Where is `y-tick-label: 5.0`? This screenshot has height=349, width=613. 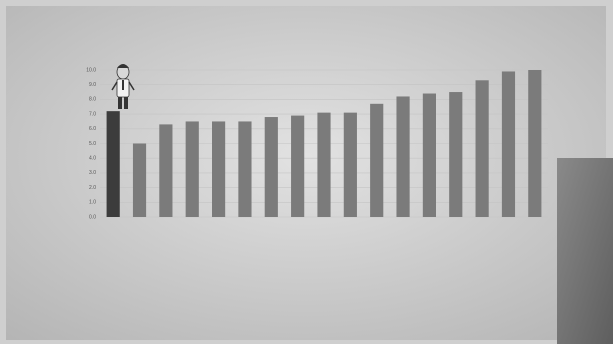 y-tick-label: 5.0 is located at coordinates (92, 144).